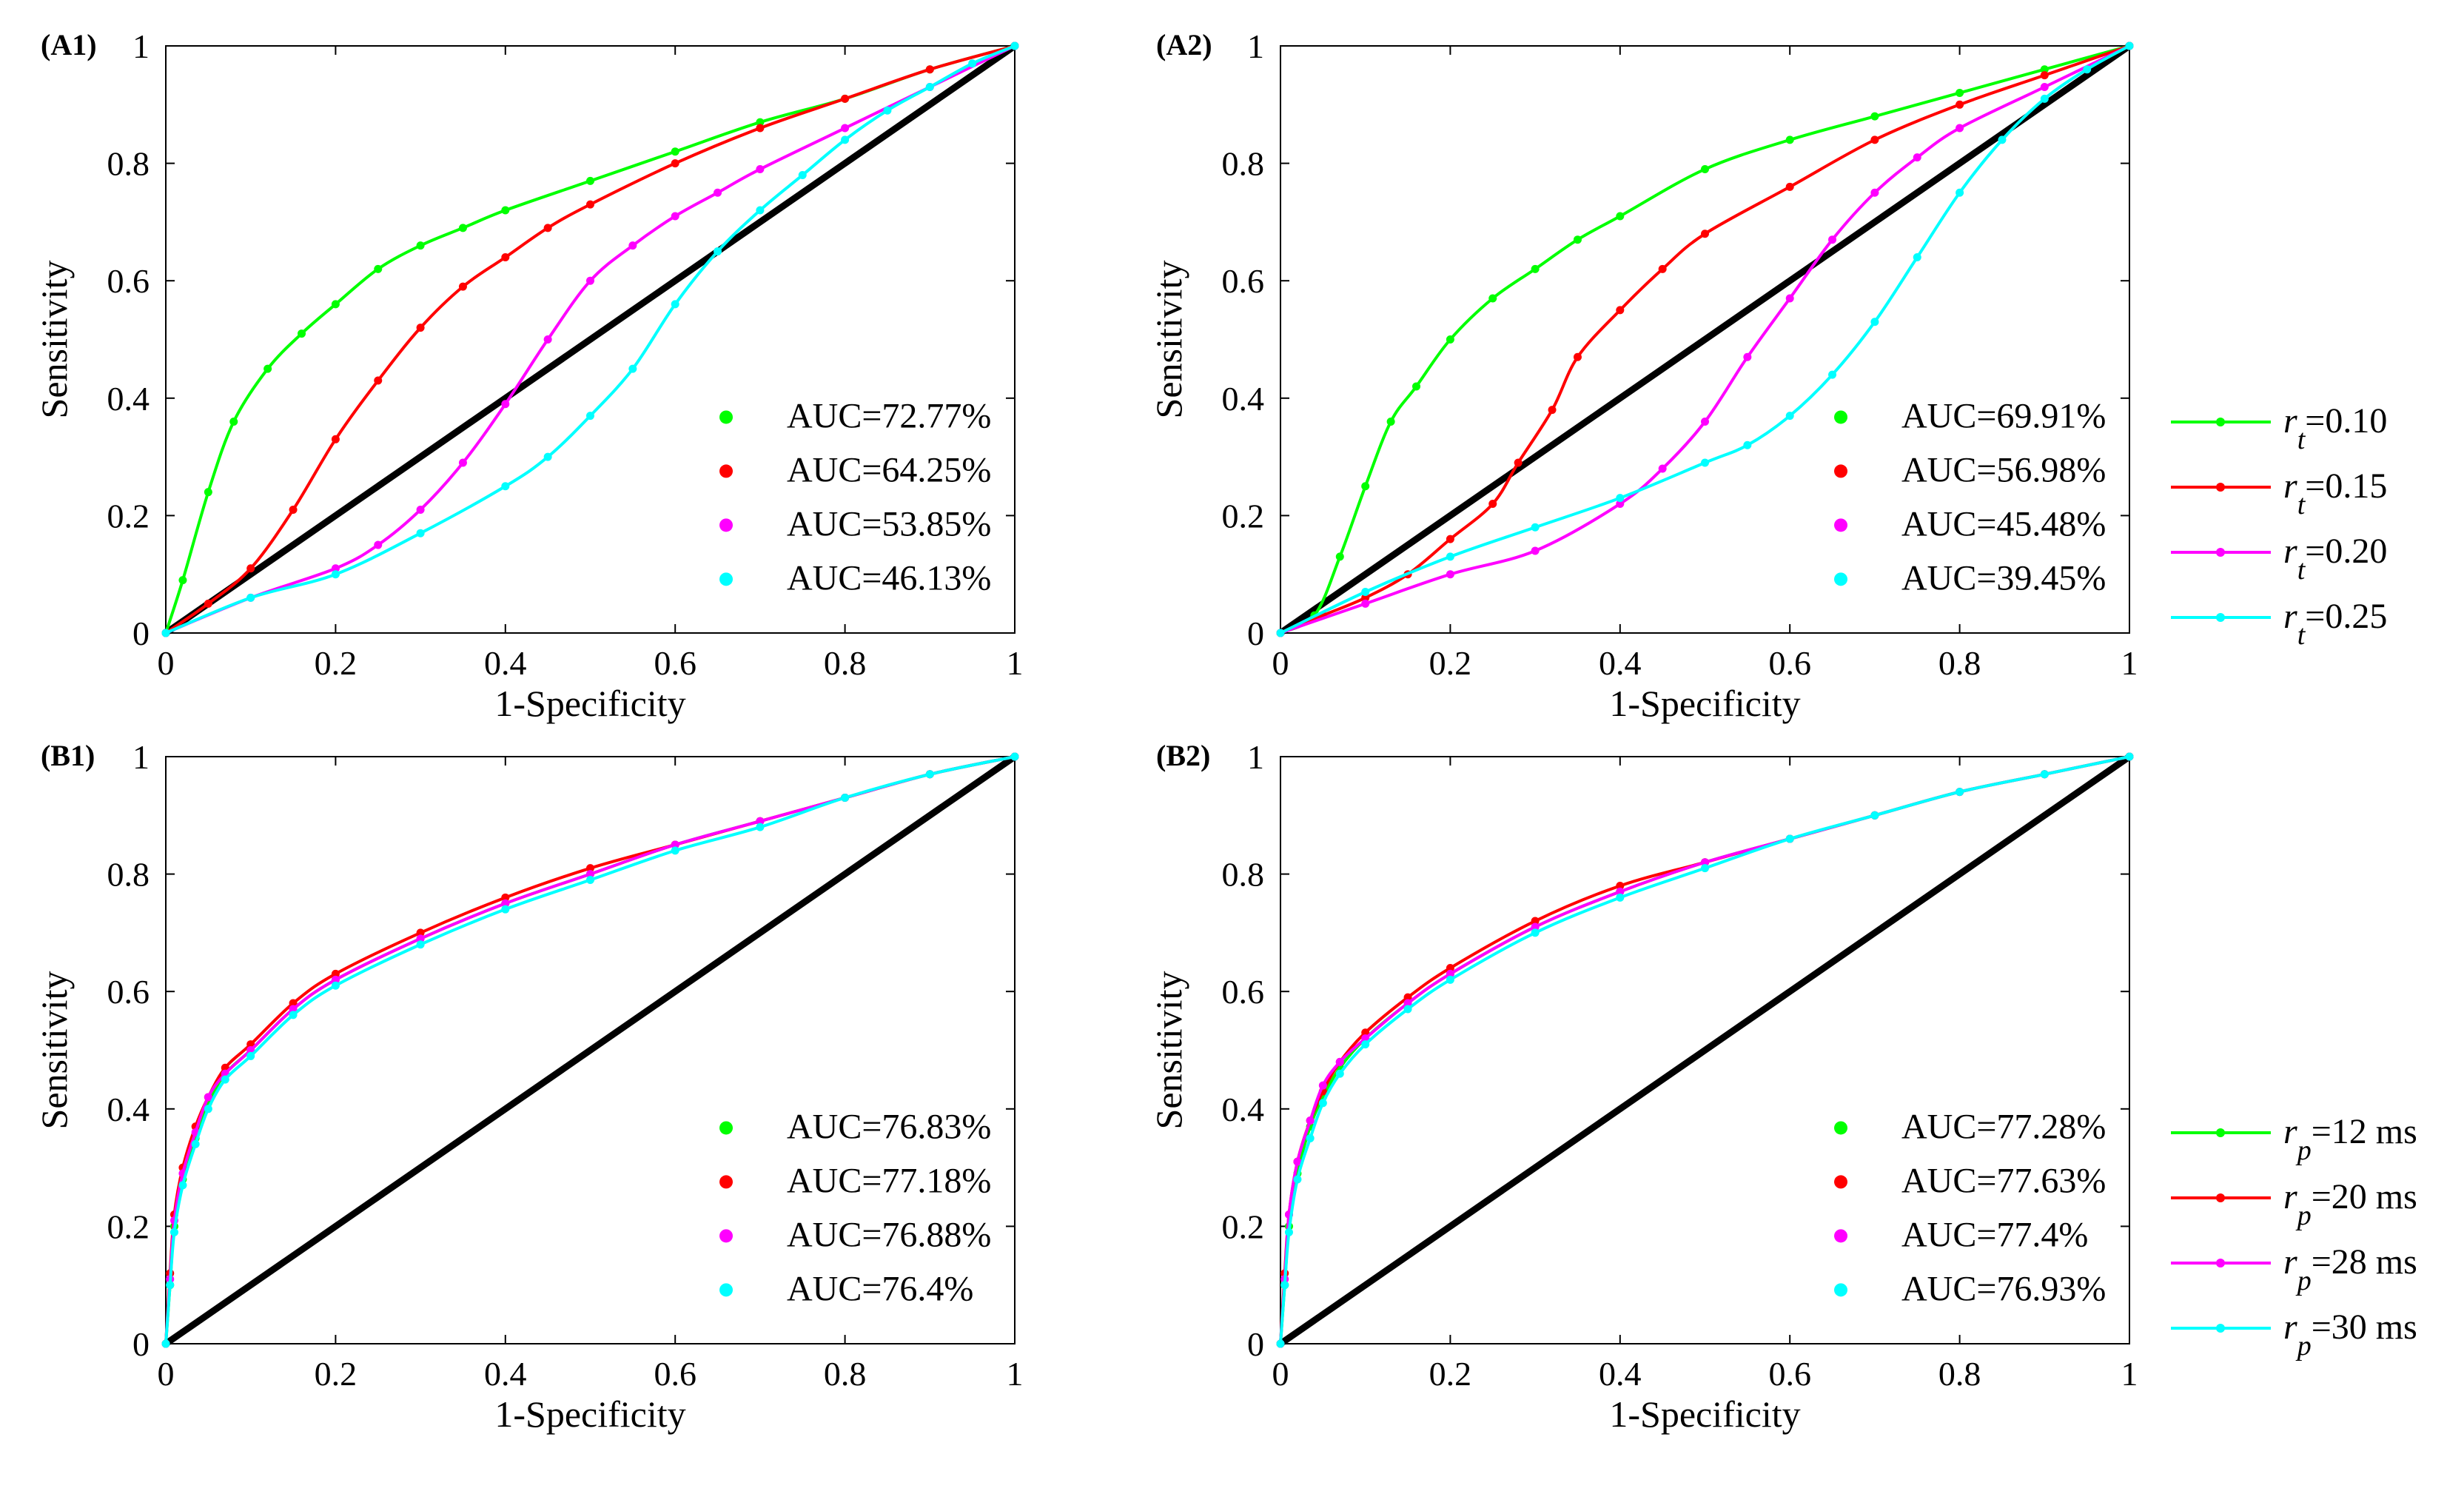 This screenshot has height=1497, width=2464. I want to click on auc-legend-label: AUC=77.63%, so click(2003, 1180).